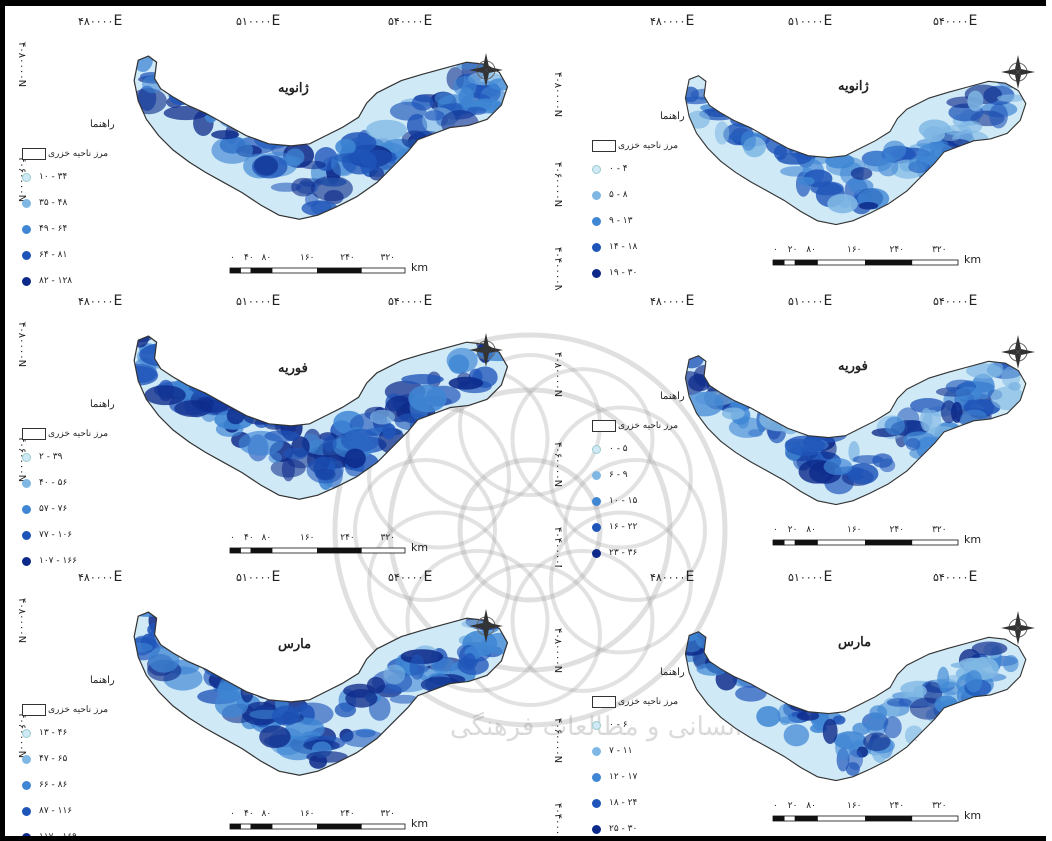 This screenshot has height=841, width=1052. Describe the element at coordinates (53, 509) in the screenshot. I see `legend-range: ۵۷ - ۷۶` at that location.